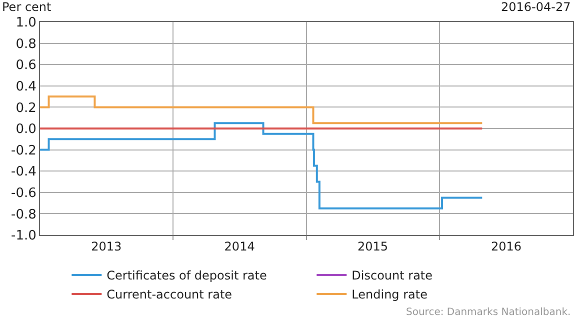 Image resolution: width=575 pixels, height=320 pixels. What do you see at coordinates (26, 44) in the screenshot?
I see `y-tick-label: 0.8` at bounding box center [26, 44].